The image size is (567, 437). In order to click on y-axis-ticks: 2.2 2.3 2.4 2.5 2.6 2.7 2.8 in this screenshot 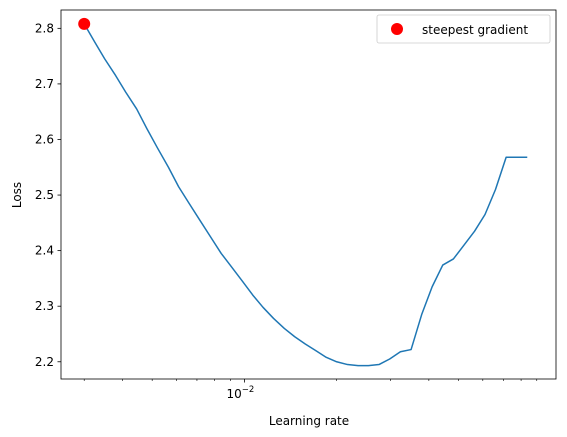, I will do `click(48, 195)`.